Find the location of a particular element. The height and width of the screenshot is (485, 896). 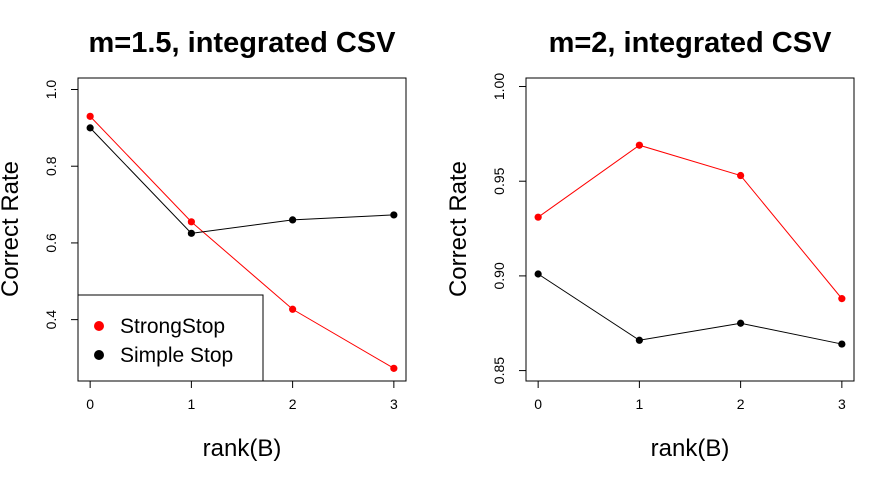

legend-box is located at coordinates (170, 338).